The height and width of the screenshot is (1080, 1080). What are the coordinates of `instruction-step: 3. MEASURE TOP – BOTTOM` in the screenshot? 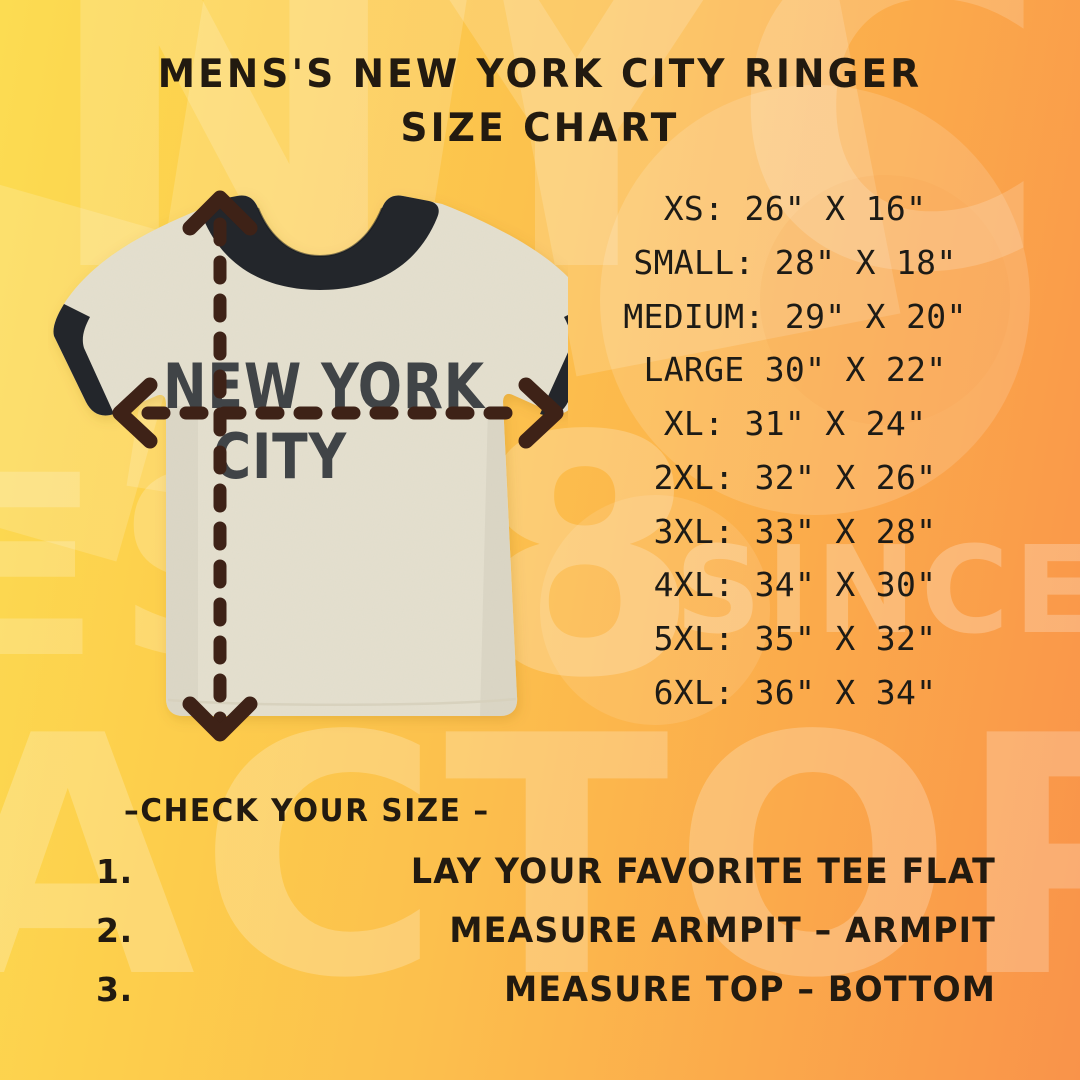 It's located at (546, 991).